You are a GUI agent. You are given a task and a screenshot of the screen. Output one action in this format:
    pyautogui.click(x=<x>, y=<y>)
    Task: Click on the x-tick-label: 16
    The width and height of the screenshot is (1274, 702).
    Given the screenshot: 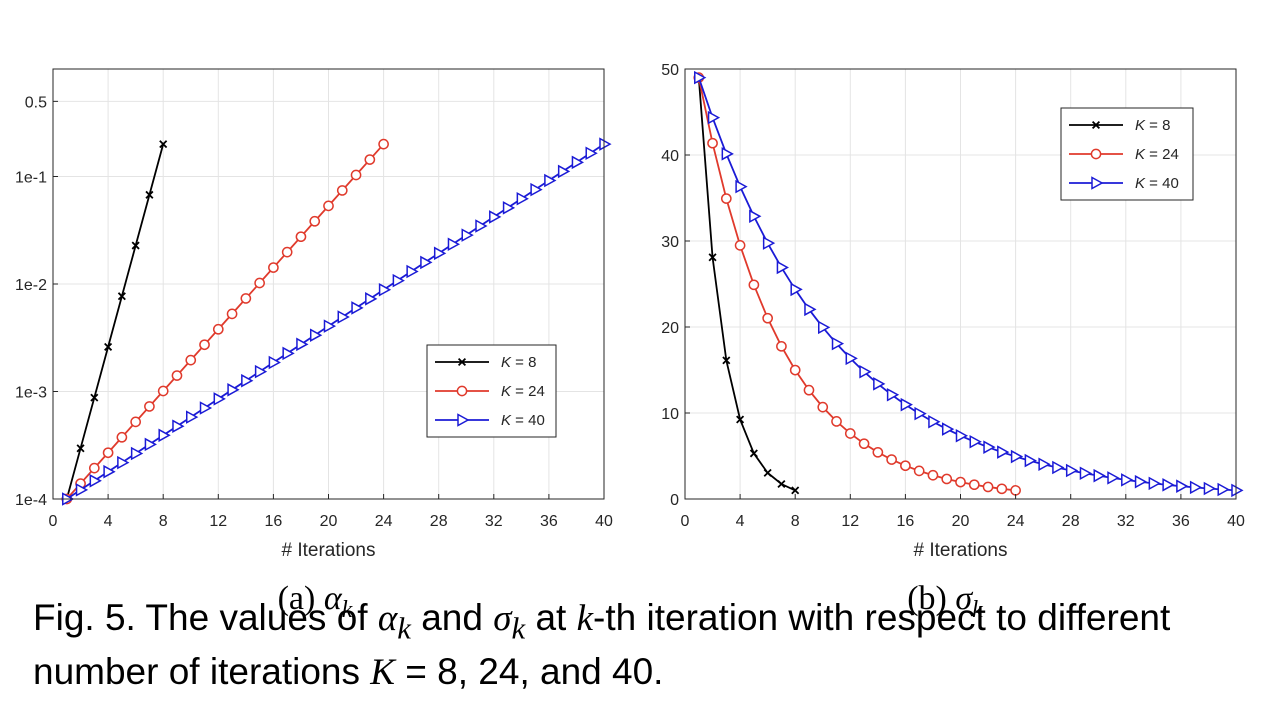 What is the action you would take?
    pyautogui.click(x=906, y=521)
    